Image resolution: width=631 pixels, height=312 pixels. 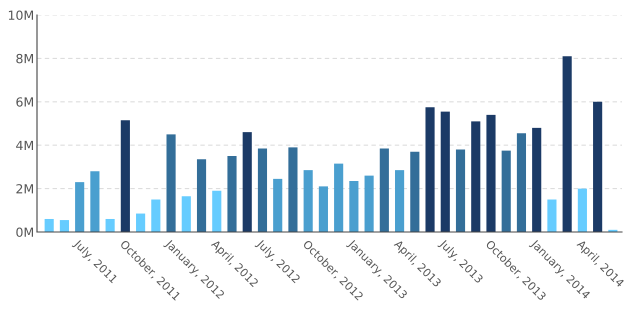 I want to click on y-tick-label: 6M, so click(x=24, y=102).